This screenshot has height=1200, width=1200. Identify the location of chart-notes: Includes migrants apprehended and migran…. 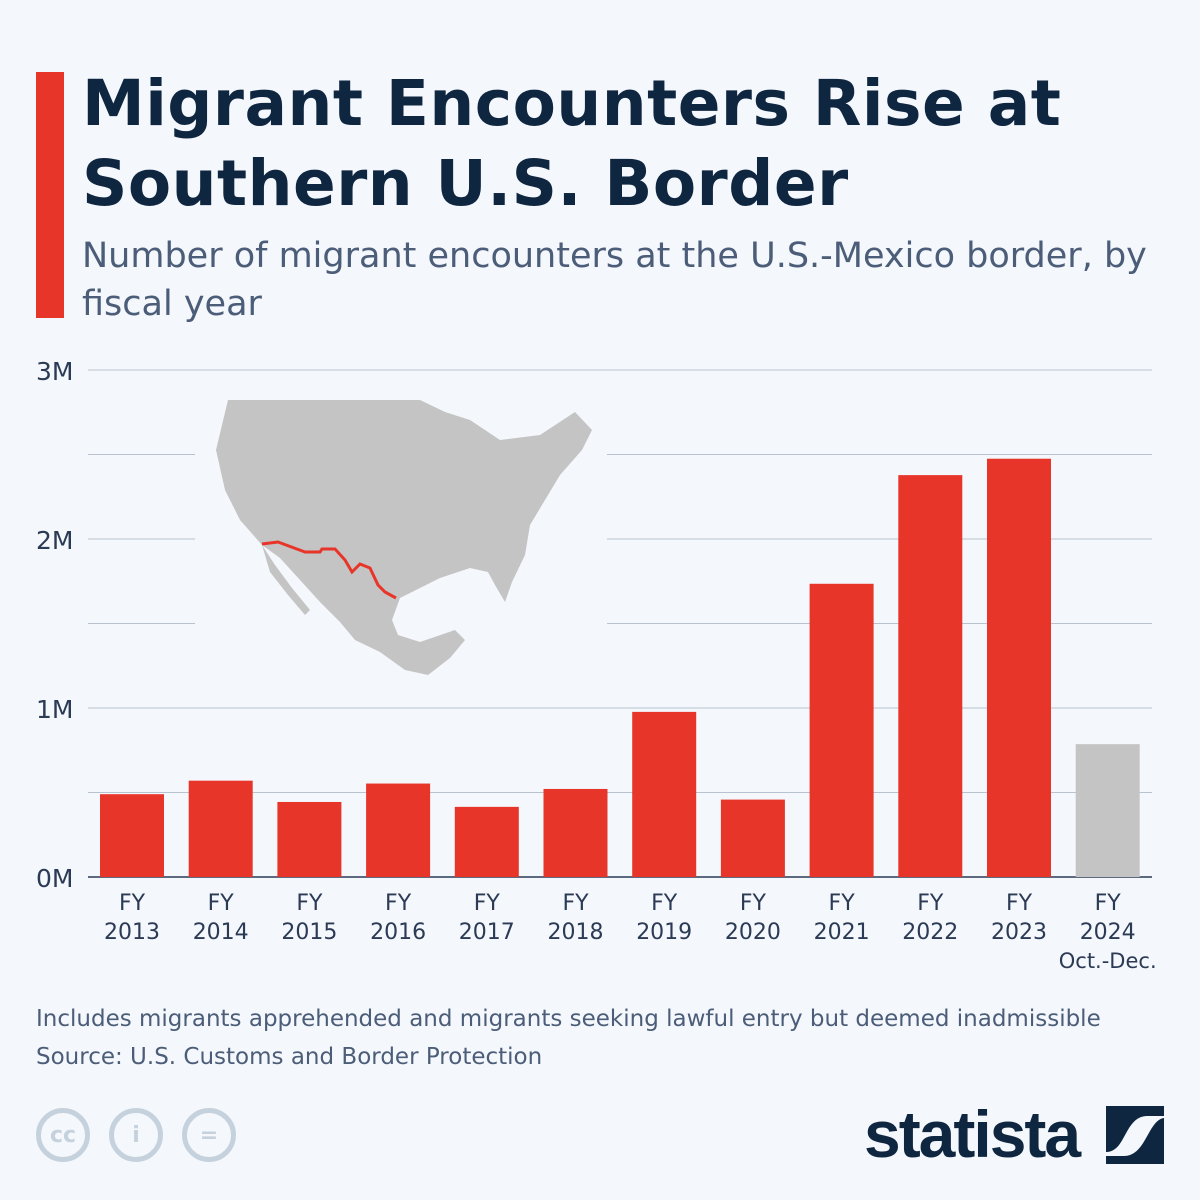
(568, 1038).